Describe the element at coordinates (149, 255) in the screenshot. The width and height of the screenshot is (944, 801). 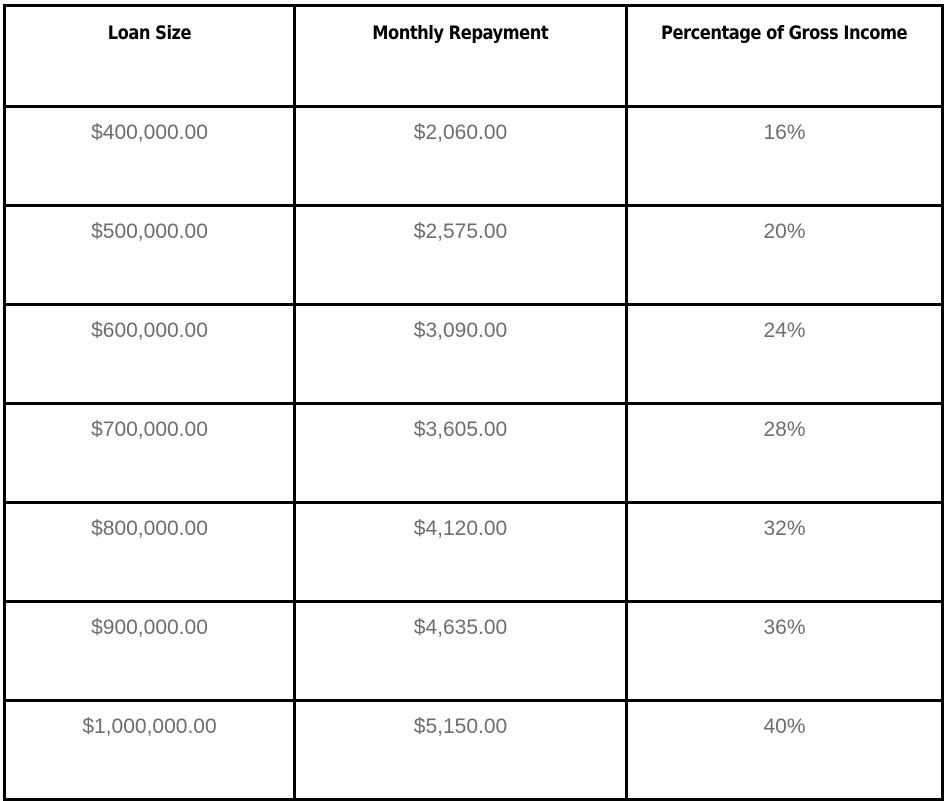
I see `cell-loan-size: $500,000.00` at that location.